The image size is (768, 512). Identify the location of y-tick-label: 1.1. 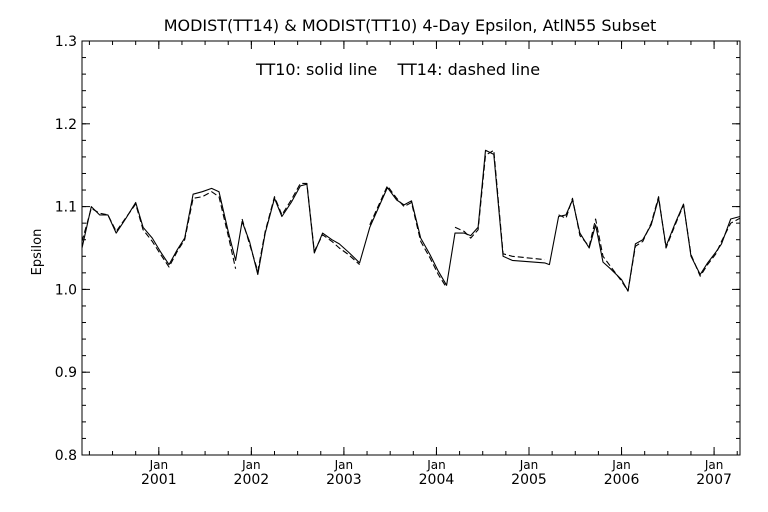
(66, 208).